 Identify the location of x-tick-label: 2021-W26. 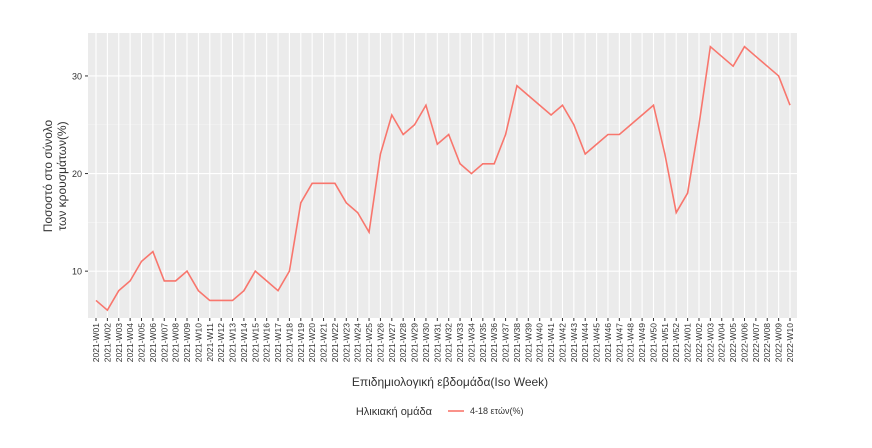
(380, 342).